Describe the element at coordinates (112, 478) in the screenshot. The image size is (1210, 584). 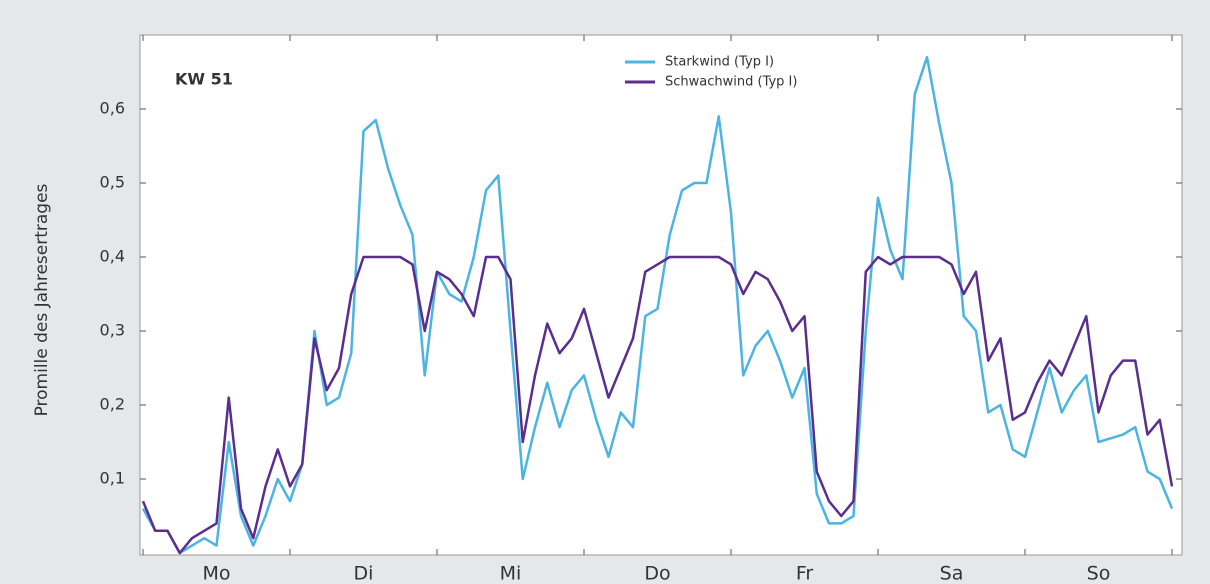
I see `y-tick-label: 0,1` at that location.